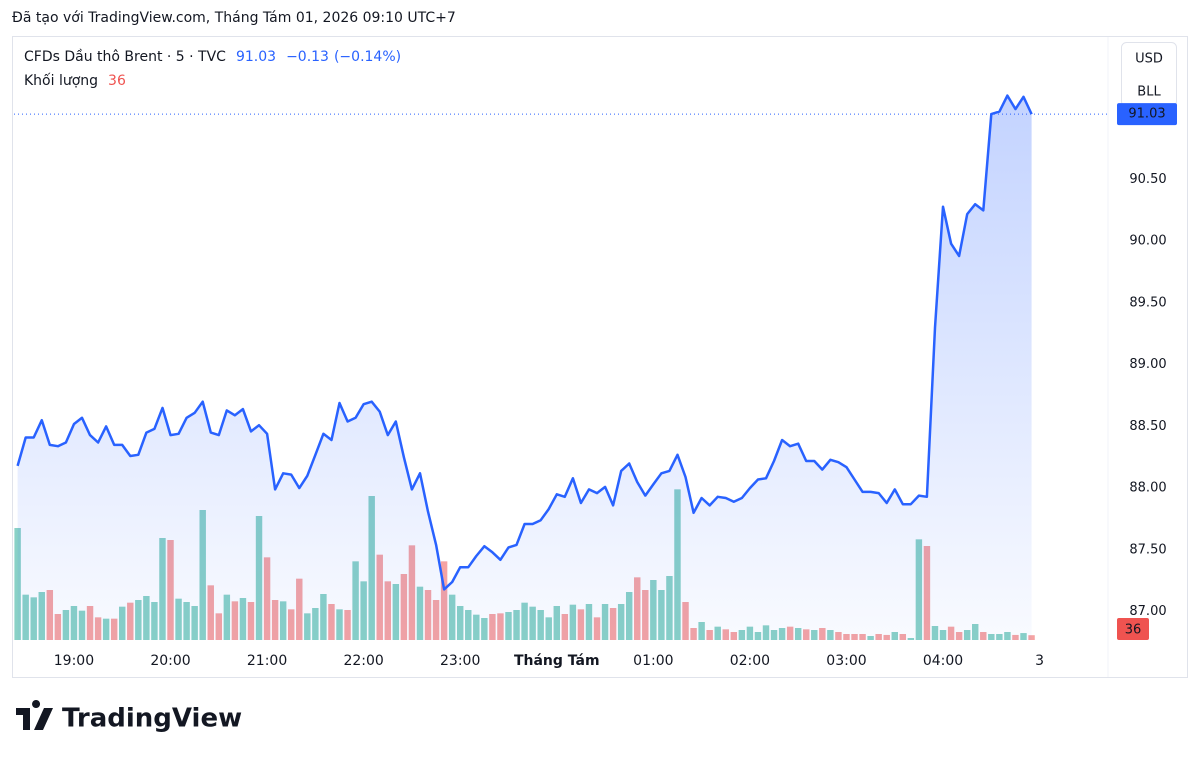 This screenshot has height=759, width=1200. I want to click on legend-symbol: CFDs Dầu thô Brent · 5 · TVC, so click(125, 57).